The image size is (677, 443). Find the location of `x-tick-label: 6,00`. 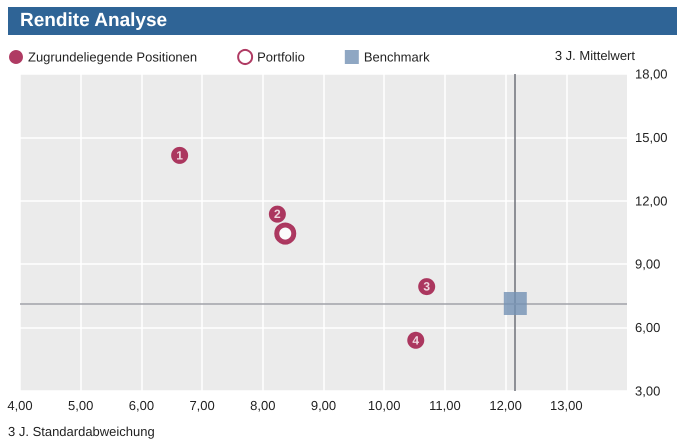

x-tick-label: 6,00 is located at coordinates (141, 405).